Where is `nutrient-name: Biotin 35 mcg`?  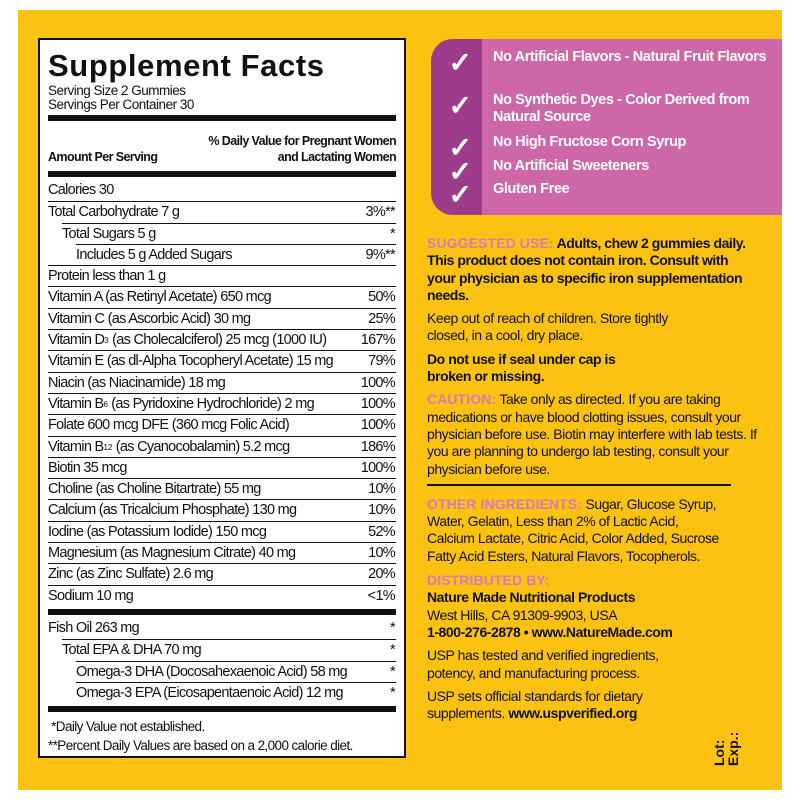 nutrient-name: Biotin 35 mcg is located at coordinates (87, 467).